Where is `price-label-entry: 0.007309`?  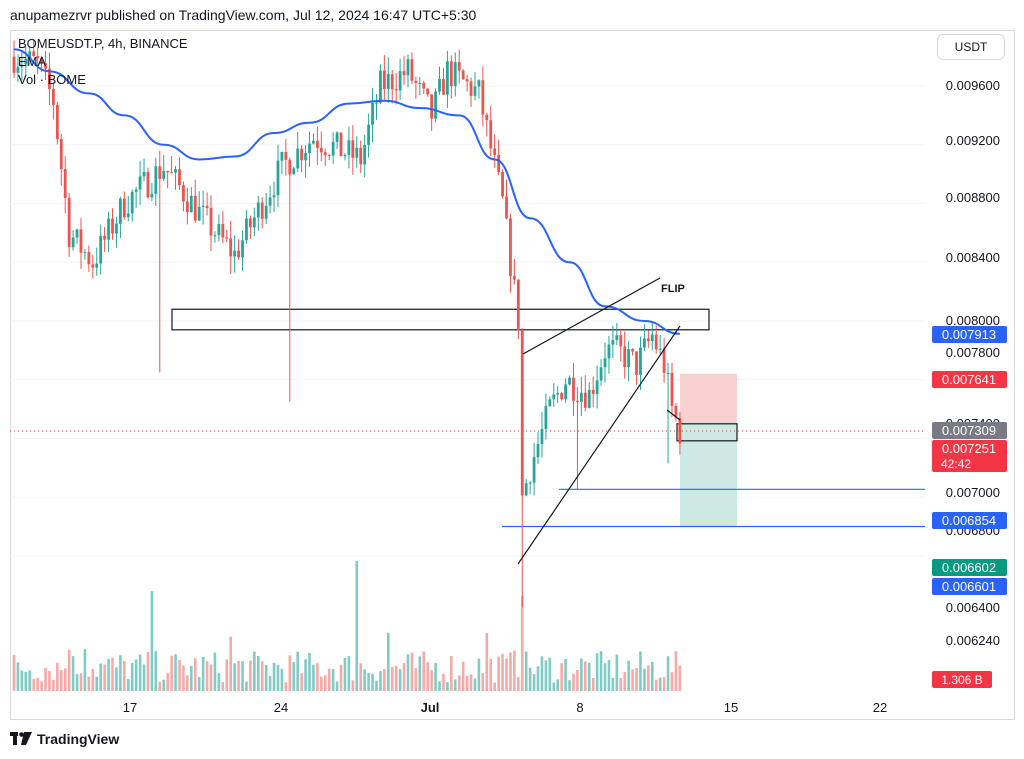 price-label-entry: 0.007309 is located at coordinates (969, 430).